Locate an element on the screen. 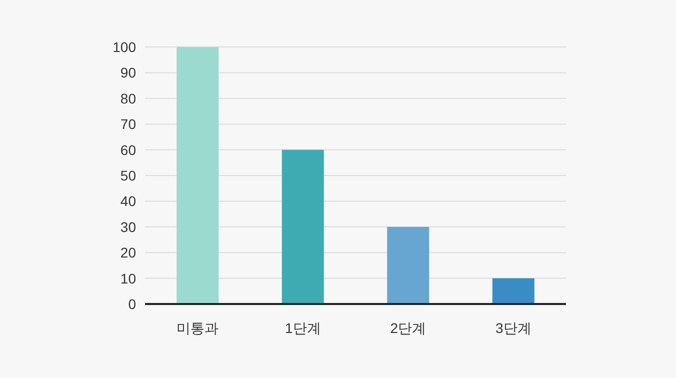 The width and height of the screenshot is (676, 378). x-tick-label: 3단계 is located at coordinates (513, 328).